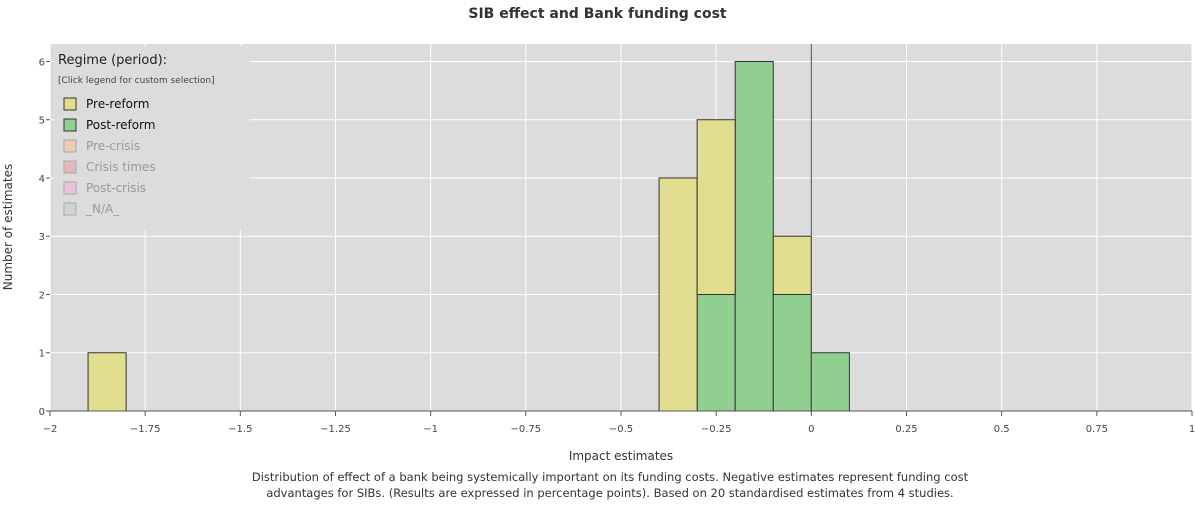  I want to click on y-axis-label: Number of estimates, so click(8, 227).